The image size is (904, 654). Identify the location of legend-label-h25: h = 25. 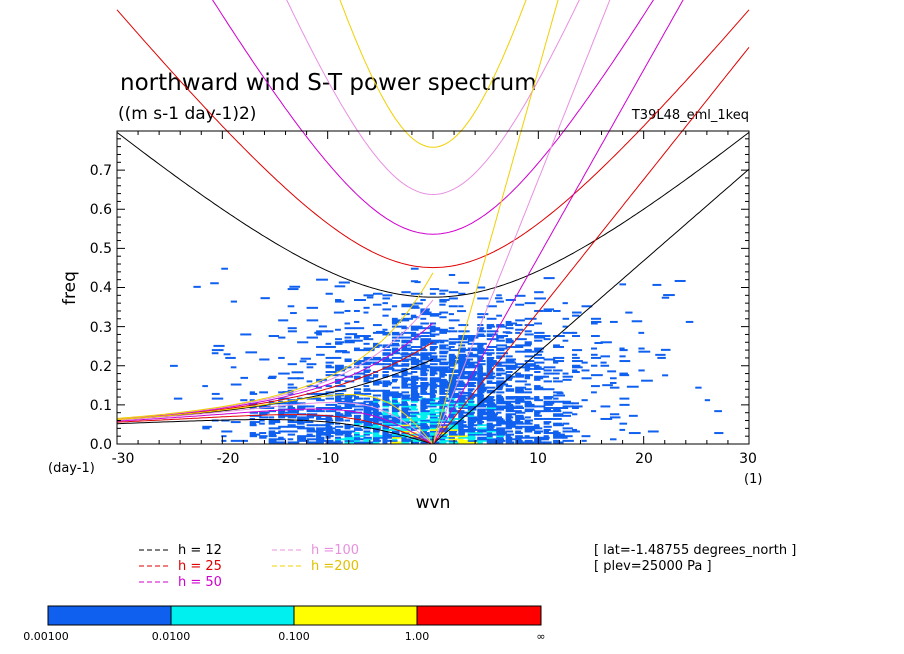
(200, 566).